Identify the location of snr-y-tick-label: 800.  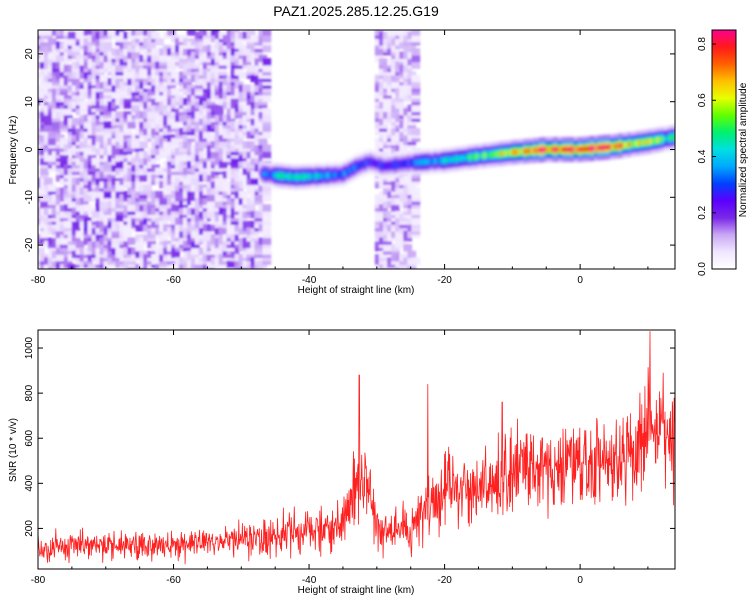
(29, 392).